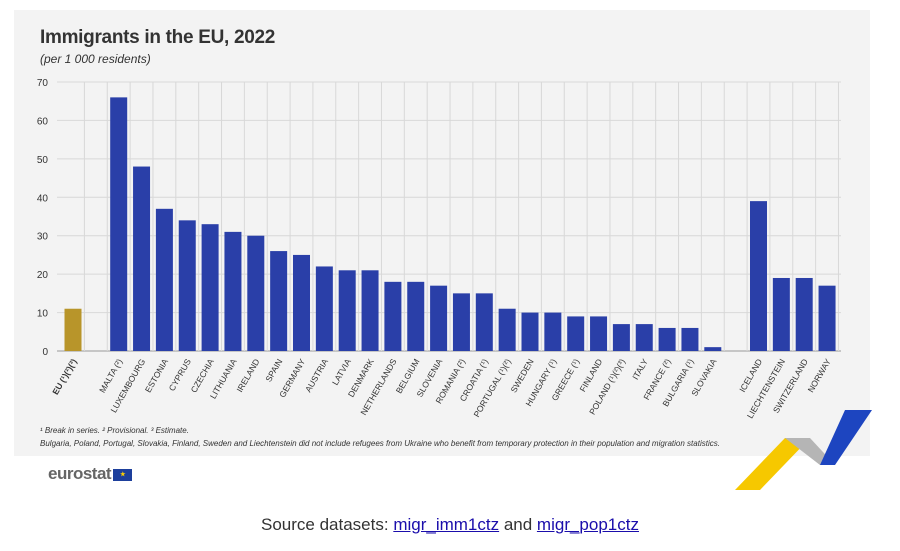 The width and height of the screenshot is (900, 551). I want to click on y-tick-label: 10, so click(43, 314).